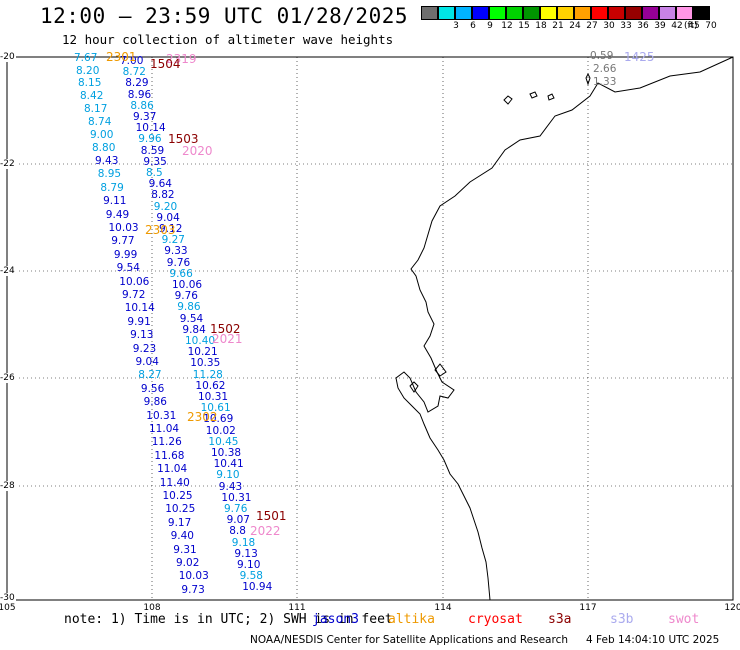  I want to click on wave-height-value: 9.86, so click(189, 307).